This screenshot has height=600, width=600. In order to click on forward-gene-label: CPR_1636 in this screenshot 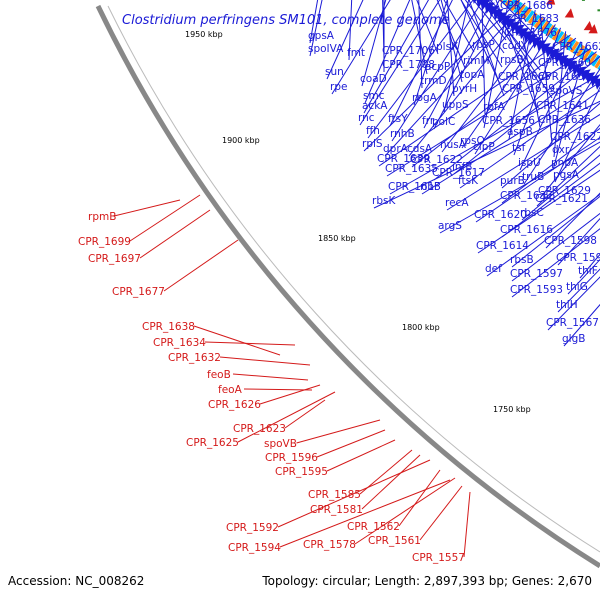, I will do `click(564, 120)`.